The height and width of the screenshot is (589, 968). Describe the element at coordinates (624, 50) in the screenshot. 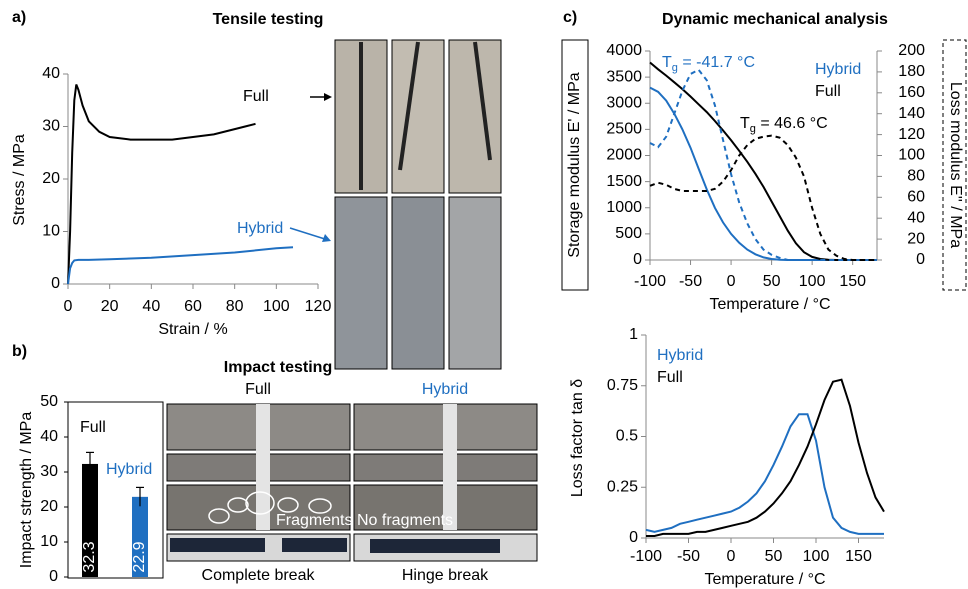

I see `y-tick-label: 4000` at that location.